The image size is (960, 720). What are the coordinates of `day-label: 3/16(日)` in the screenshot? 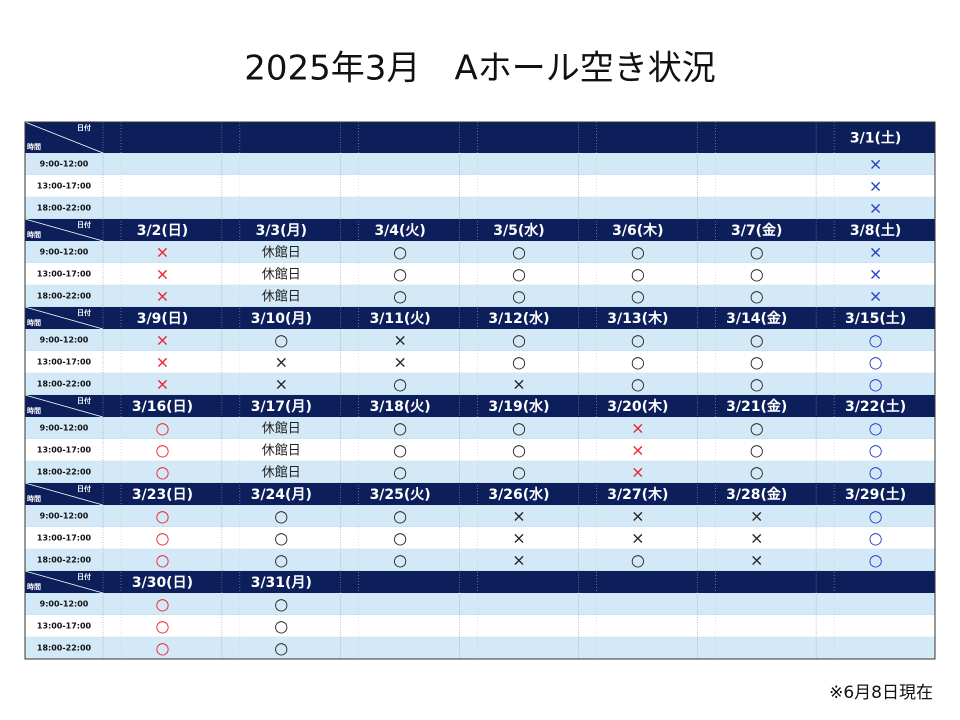 It's located at (162, 407).